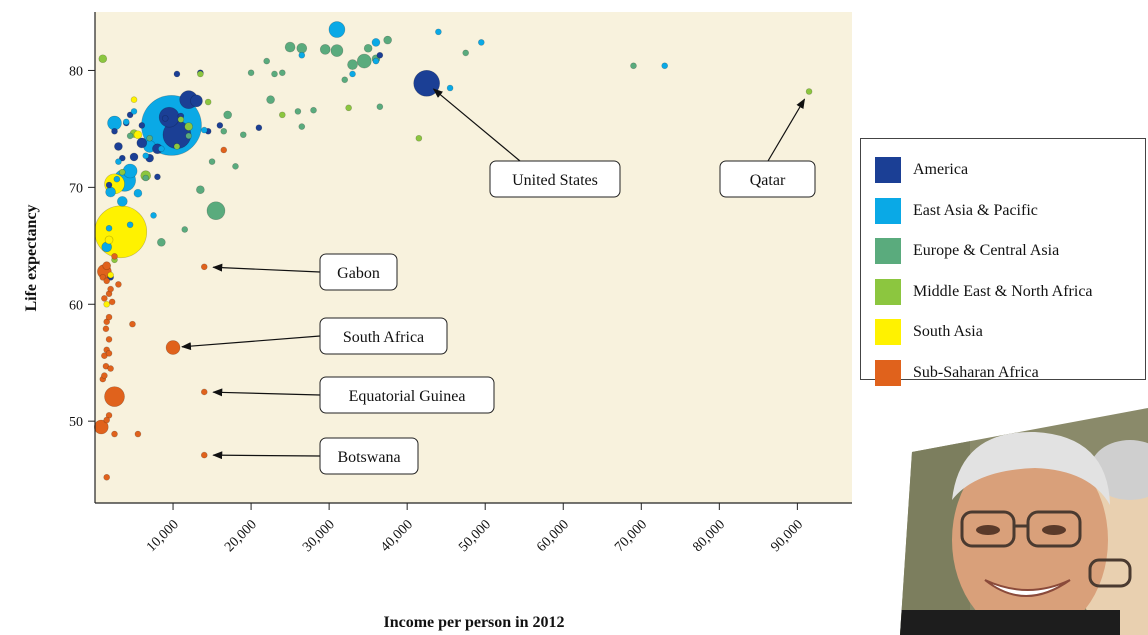 The width and height of the screenshot is (1148, 635). What do you see at coordinates (976, 372) in the screenshot?
I see `legend-label: Sub-Saharan Africa` at bounding box center [976, 372].